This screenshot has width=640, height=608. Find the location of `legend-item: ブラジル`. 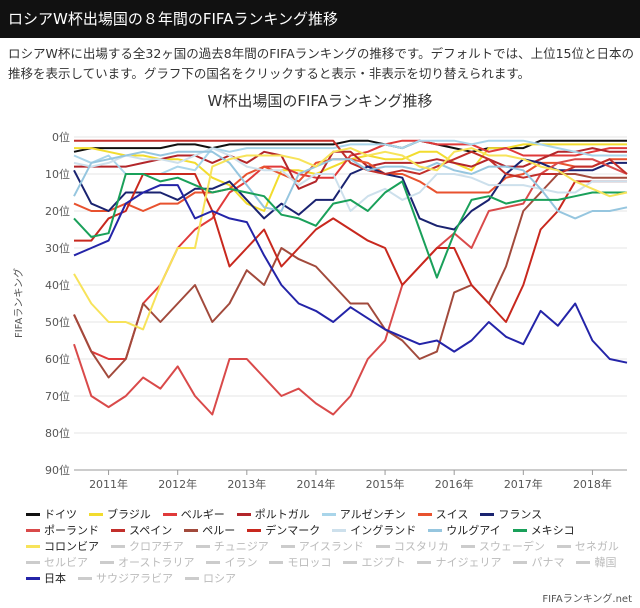

legend-item: ブラジル is located at coordinates (120, 514).